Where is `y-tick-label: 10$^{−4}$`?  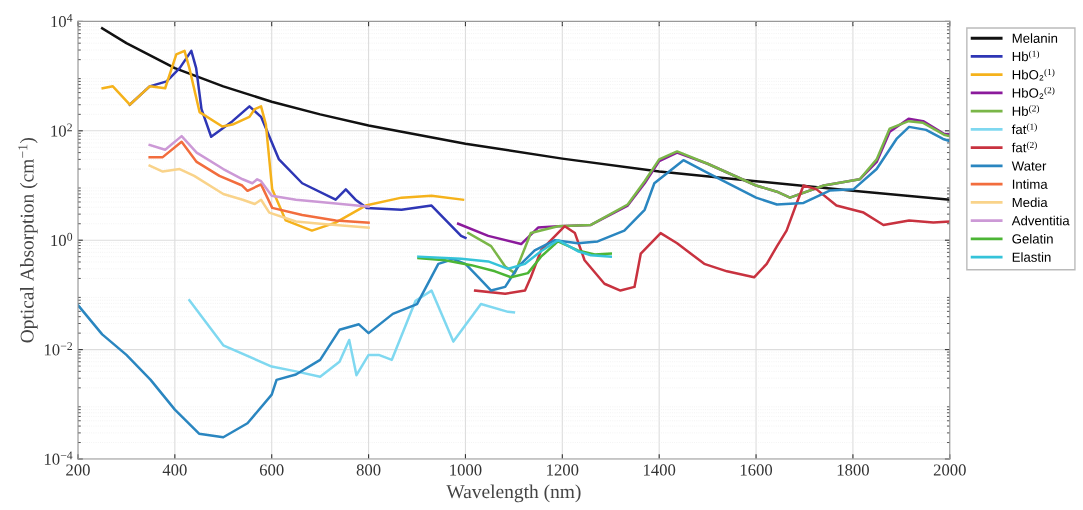 y-tick-label: 10$^{−4}$ is located at coordinates (58, 458).